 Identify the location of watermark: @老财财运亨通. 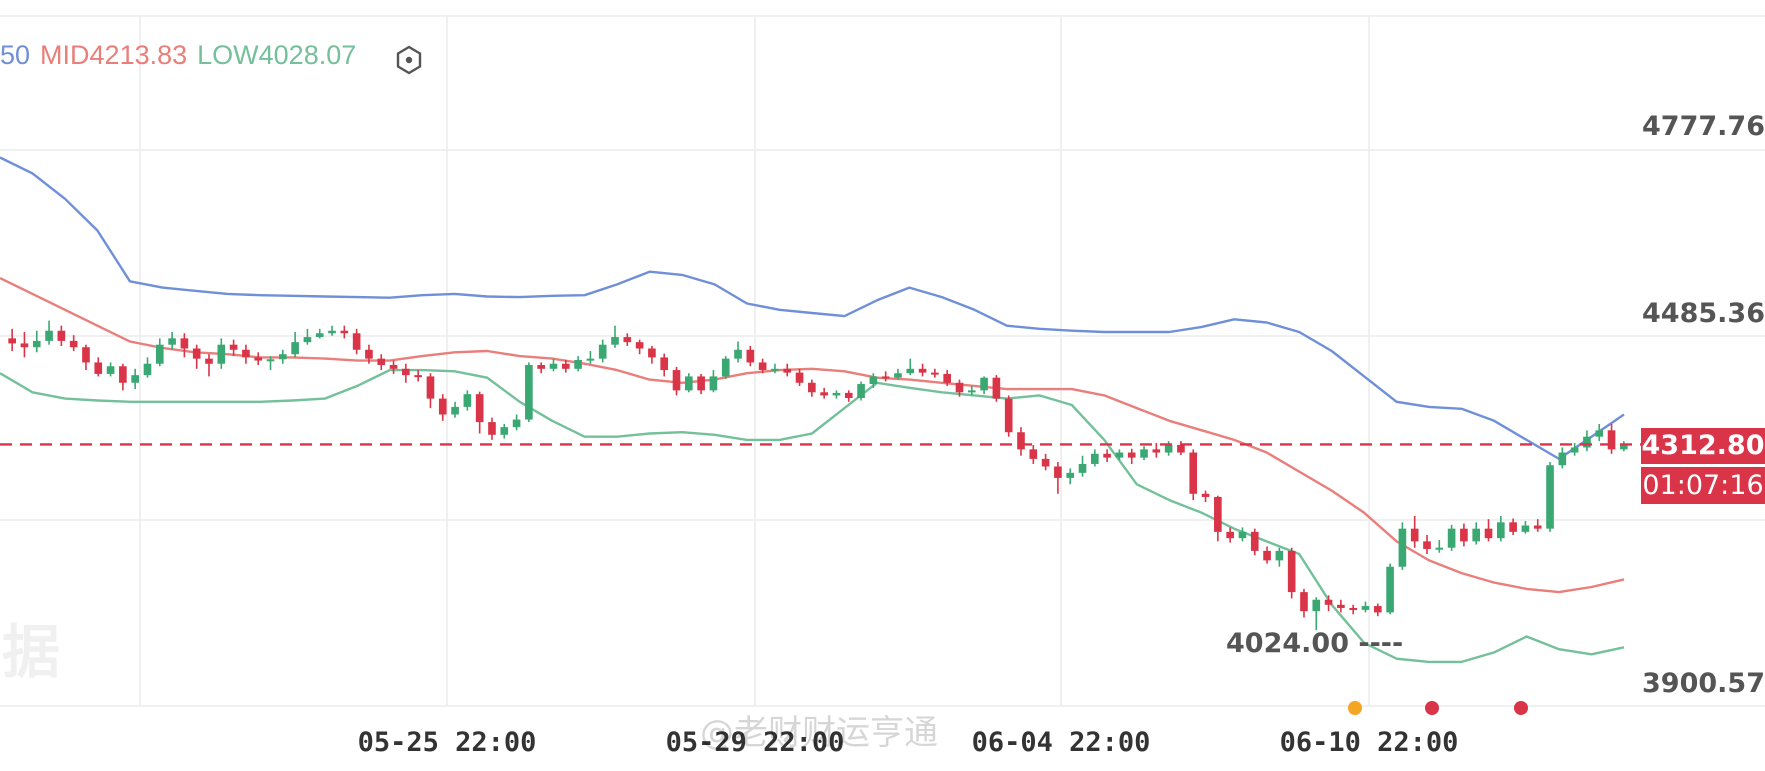
(819, 733).